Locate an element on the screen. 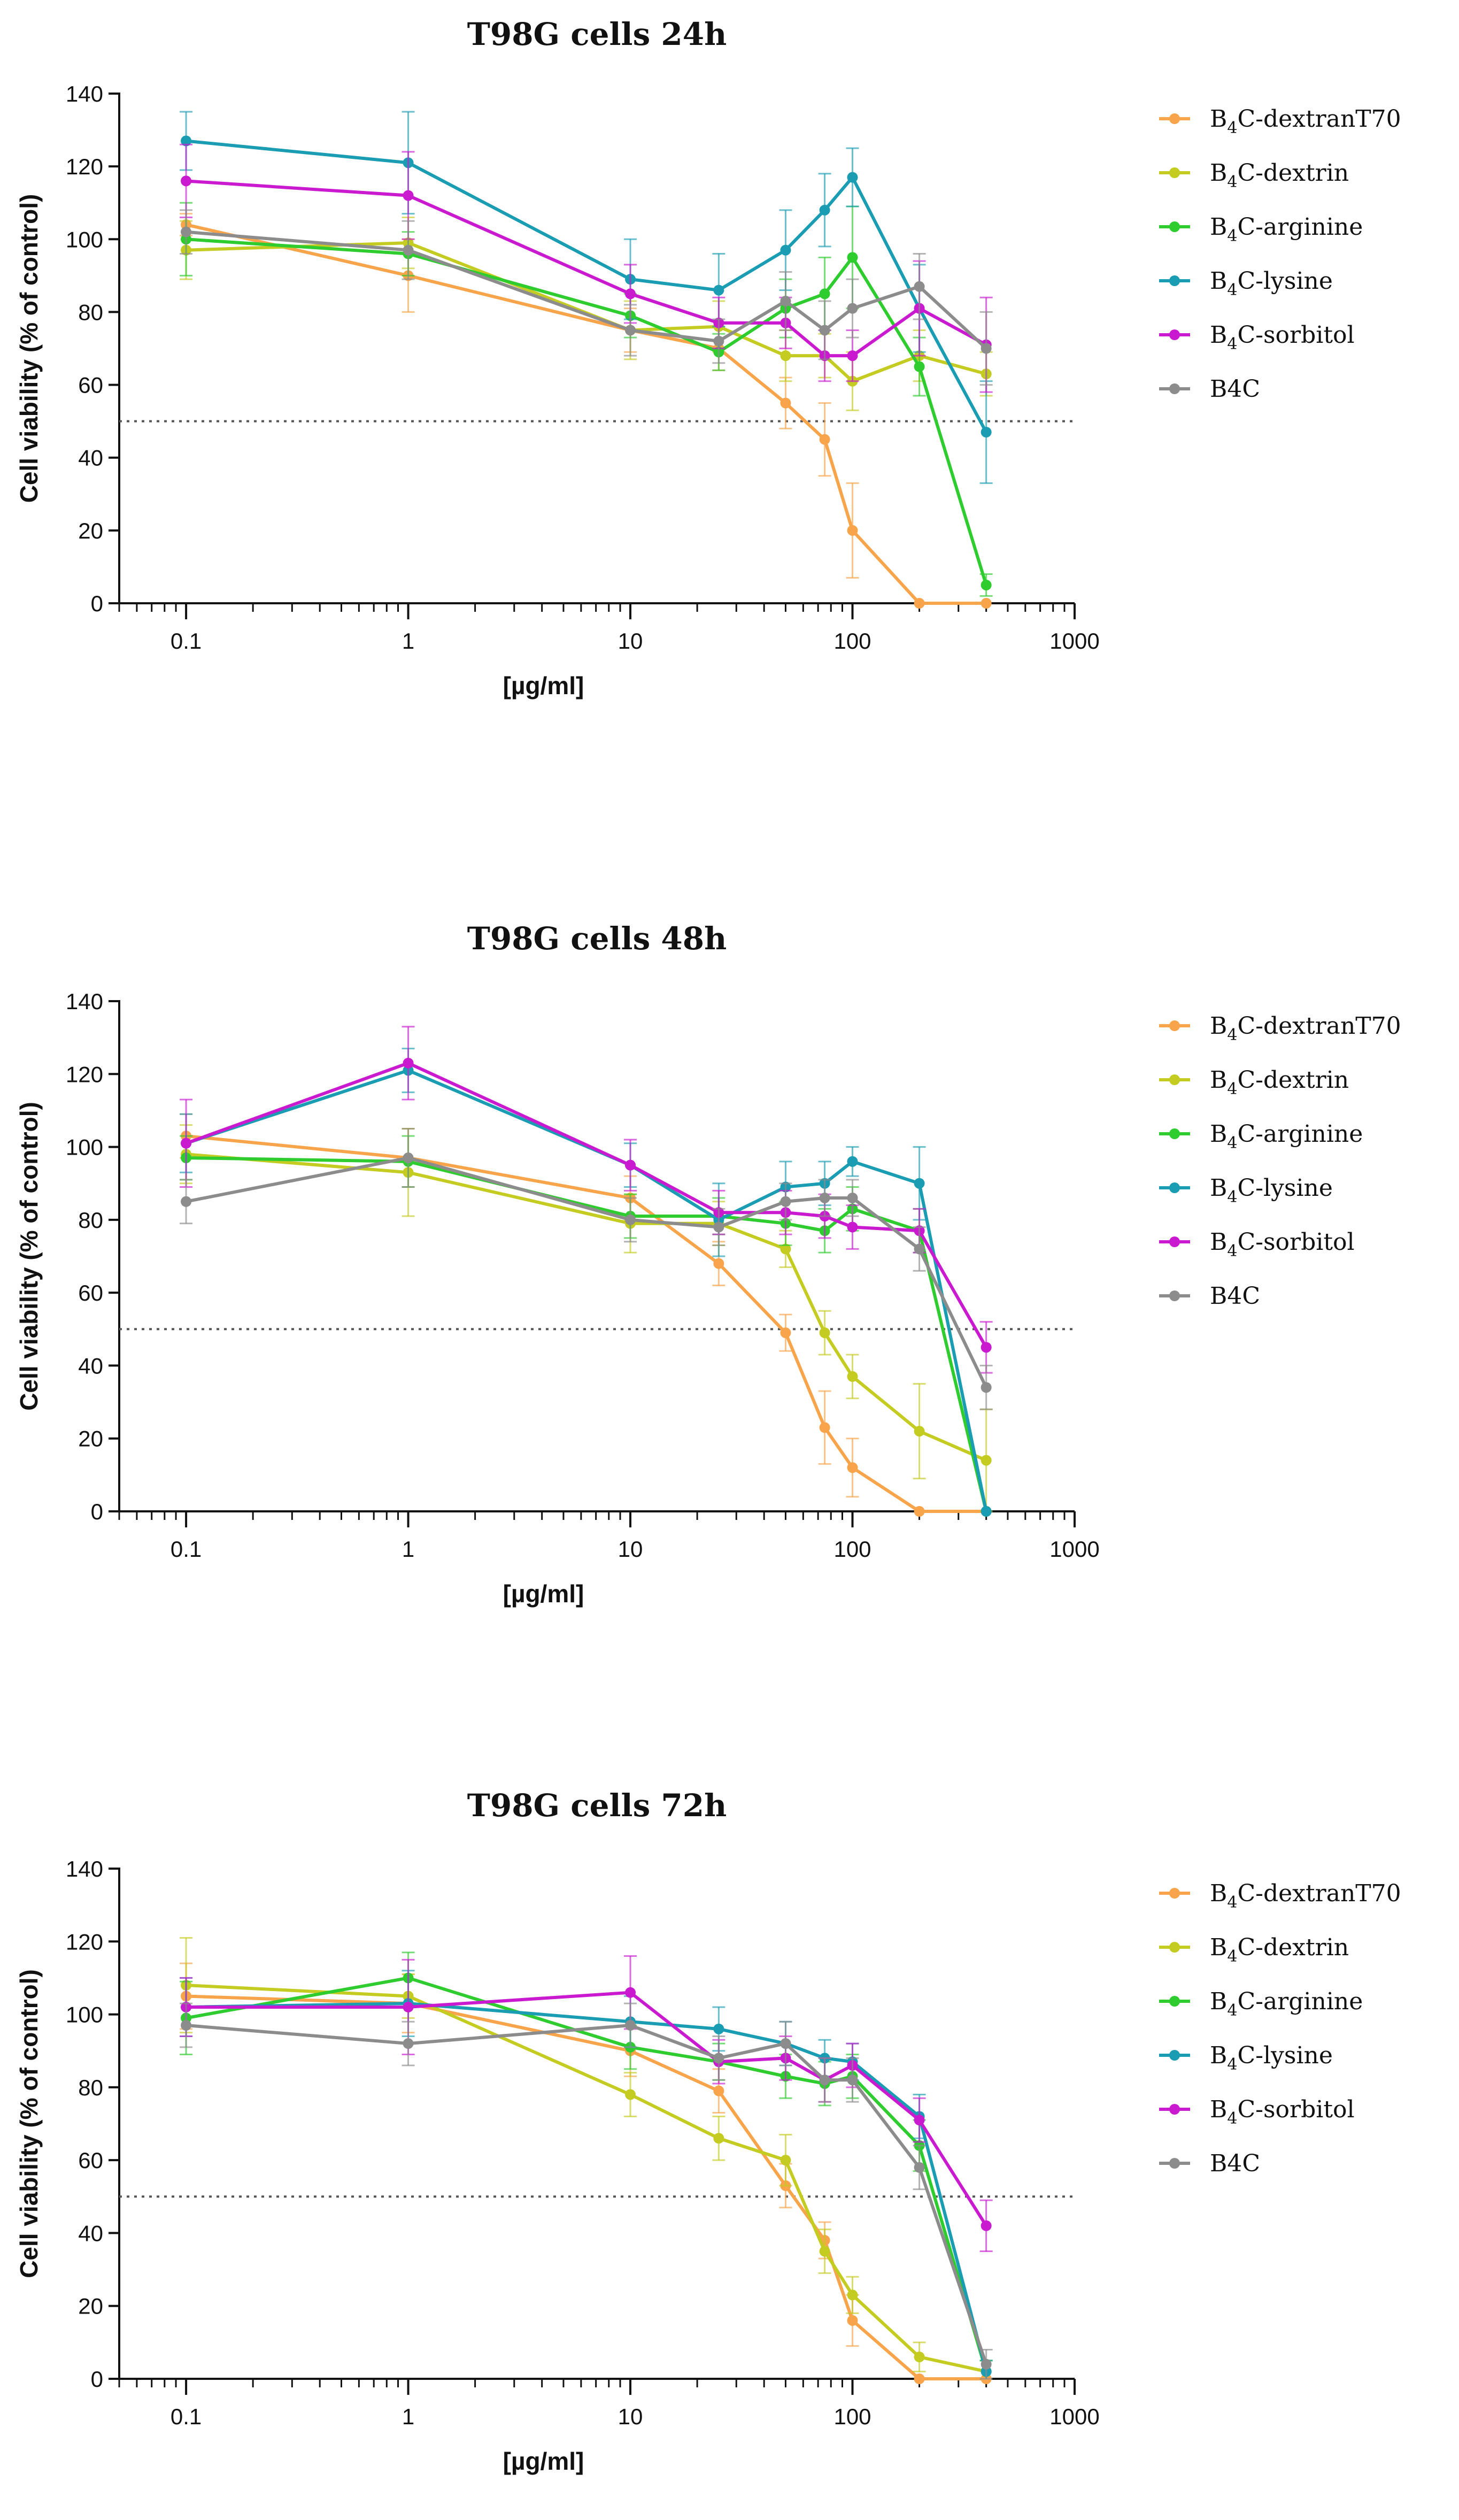 This screenshot has height=2520, width=1459. series-b4c-dextrin is located at coordinates (586, 1318).